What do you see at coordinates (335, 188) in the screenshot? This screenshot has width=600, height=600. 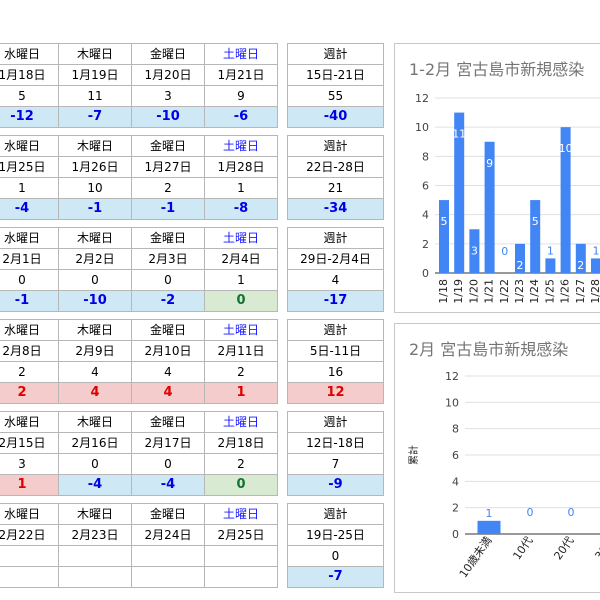 I see `total-count-row: 21` at bounding box center [335, 188].